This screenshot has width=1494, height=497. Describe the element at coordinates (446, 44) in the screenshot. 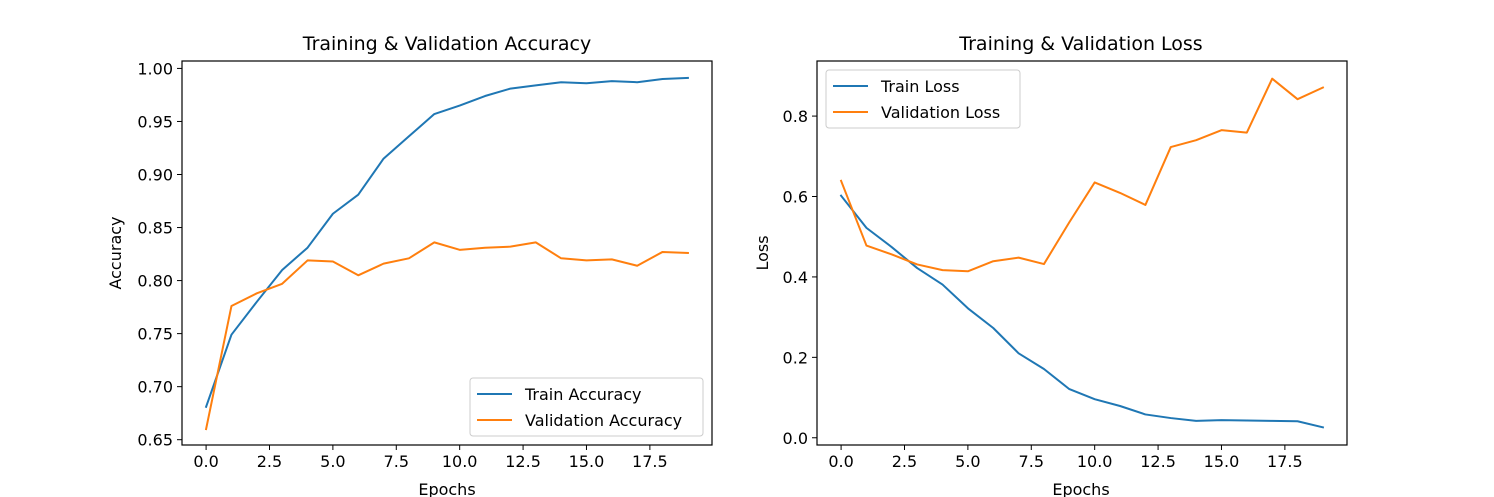

I see `accuracy-chart-title: Training & Validation Accuracy` at that location.